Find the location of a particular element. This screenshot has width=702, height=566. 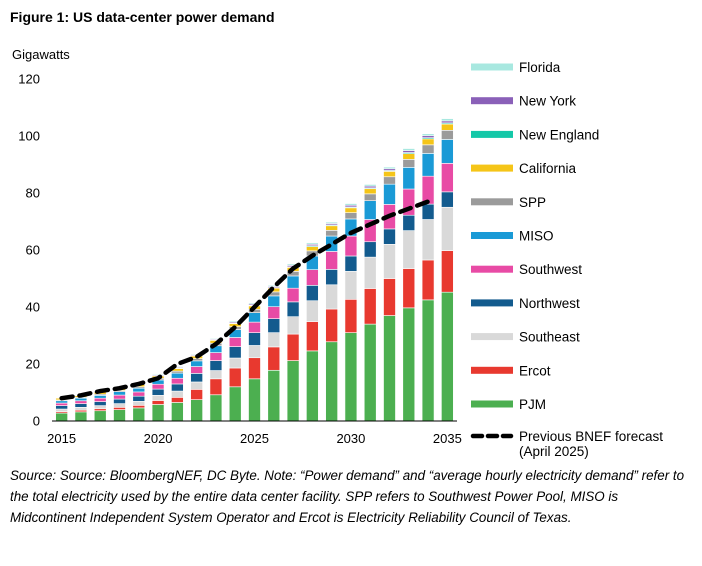

legend-label: Northwest is located at coordinates (549, 303).